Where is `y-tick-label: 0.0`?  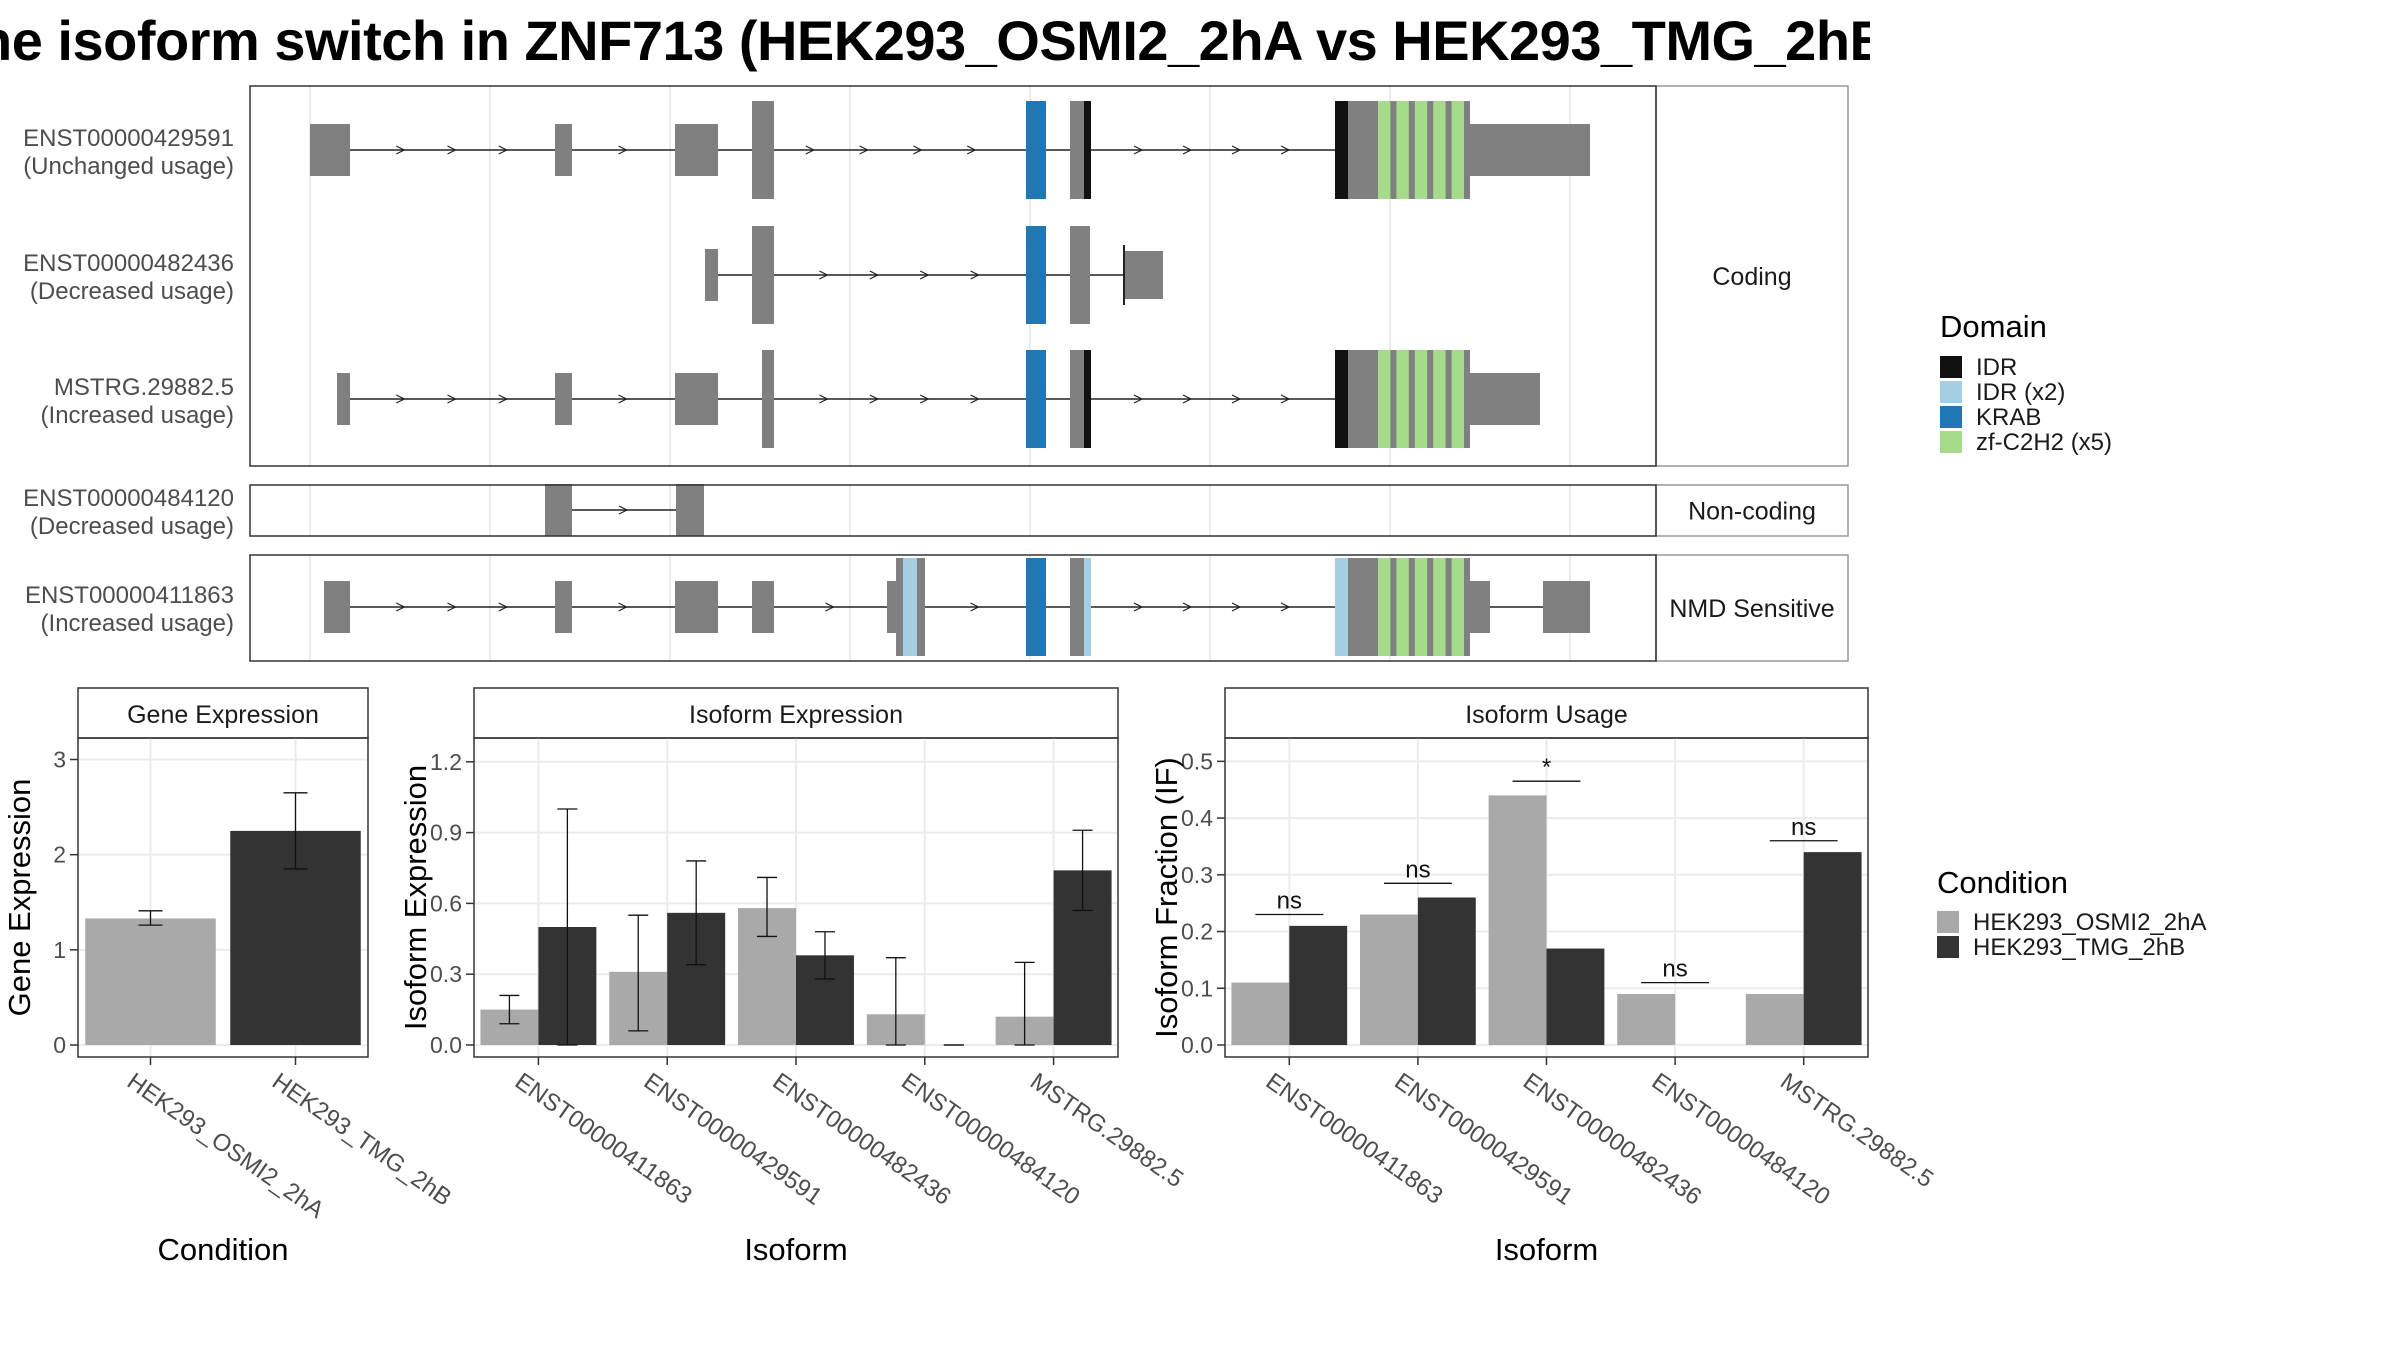
y-tick-label: 0.0 is located at coordinates (446, 1045).